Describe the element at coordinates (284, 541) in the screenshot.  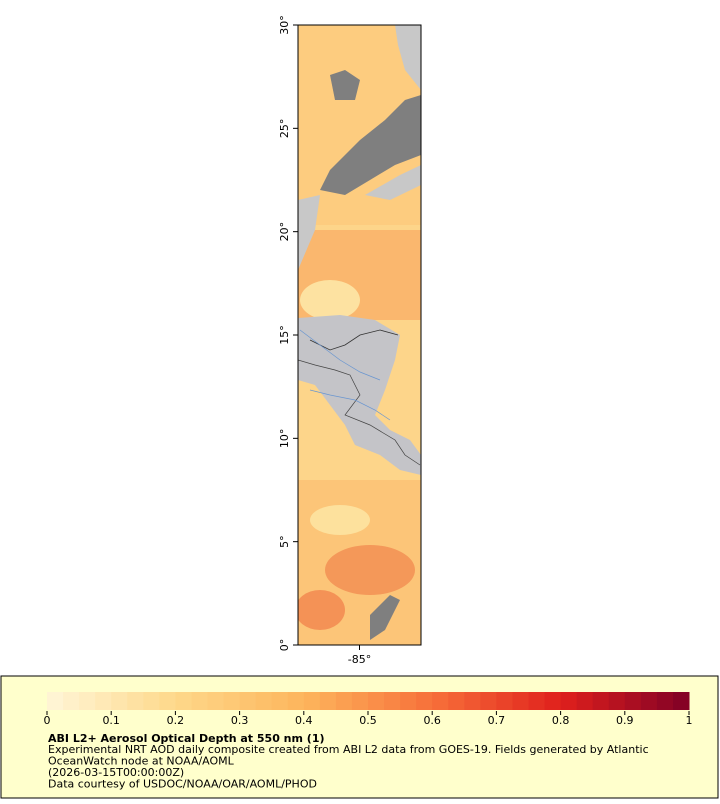
I see `y-tick-label: 5°` at that location.